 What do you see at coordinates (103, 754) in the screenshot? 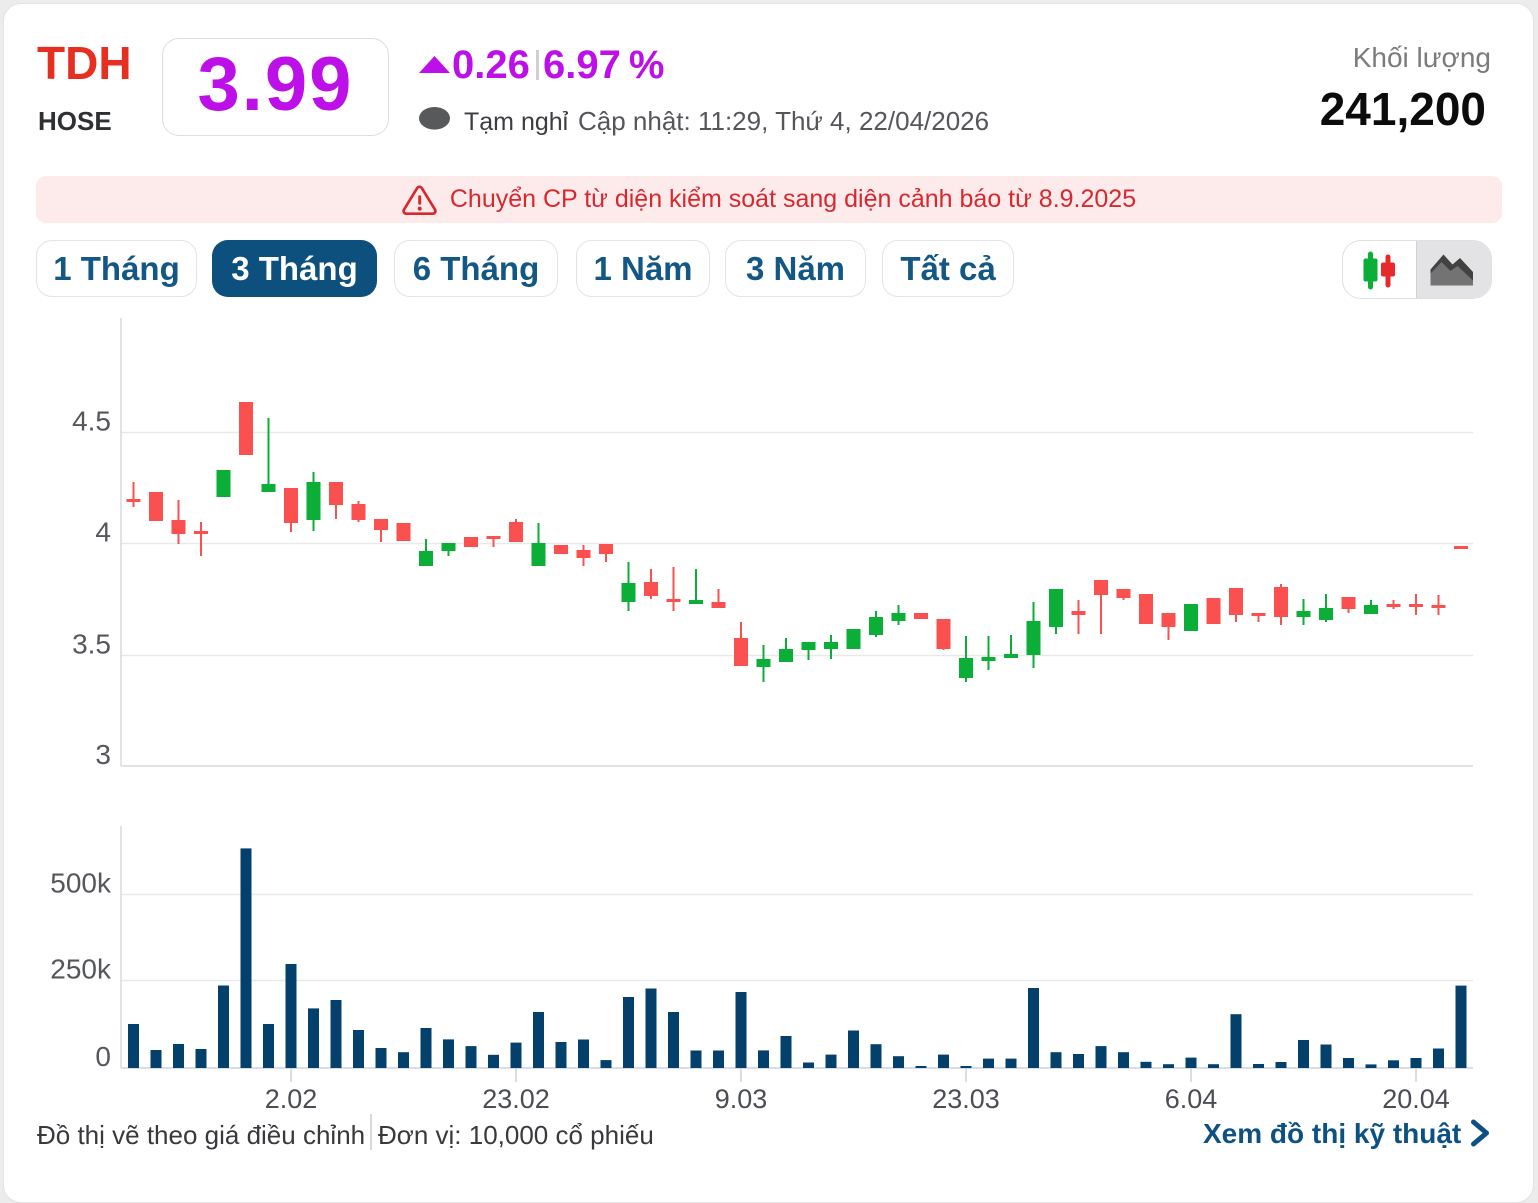
I see `svg-text: 3` at bounding box center [103, 754].